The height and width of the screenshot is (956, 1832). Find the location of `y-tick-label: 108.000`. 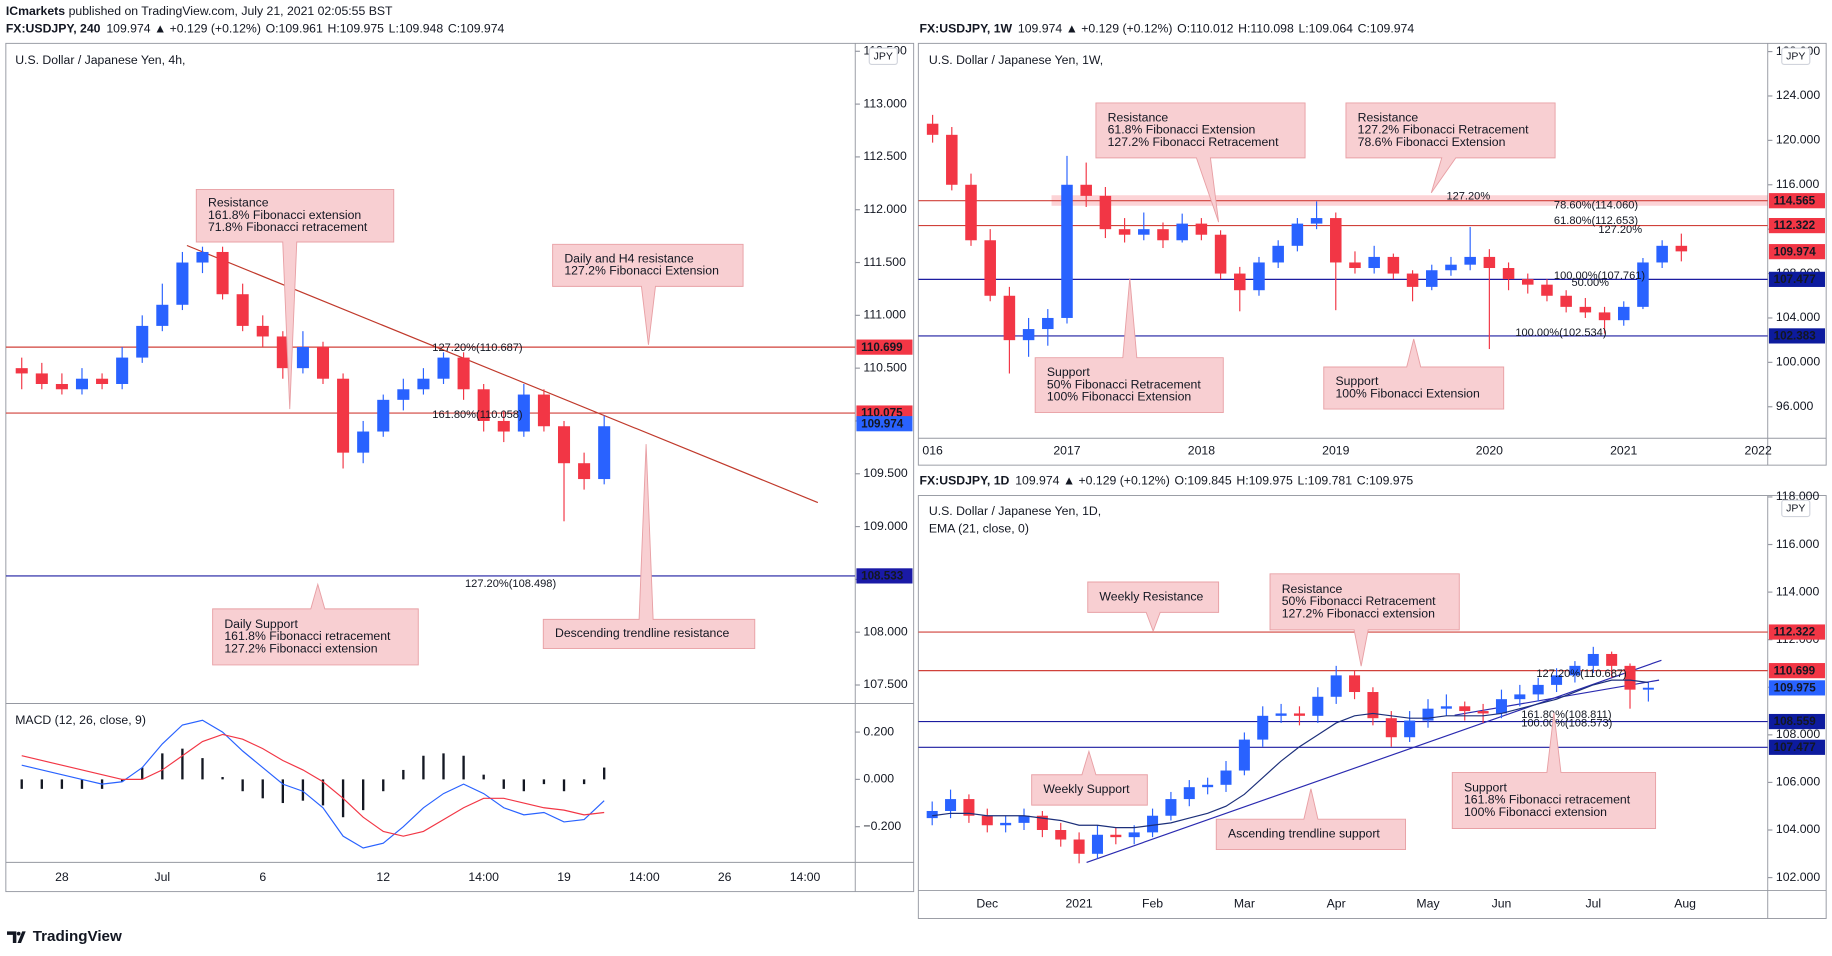

y-tick-label: 108.000 is located at coordinates (885, 631).